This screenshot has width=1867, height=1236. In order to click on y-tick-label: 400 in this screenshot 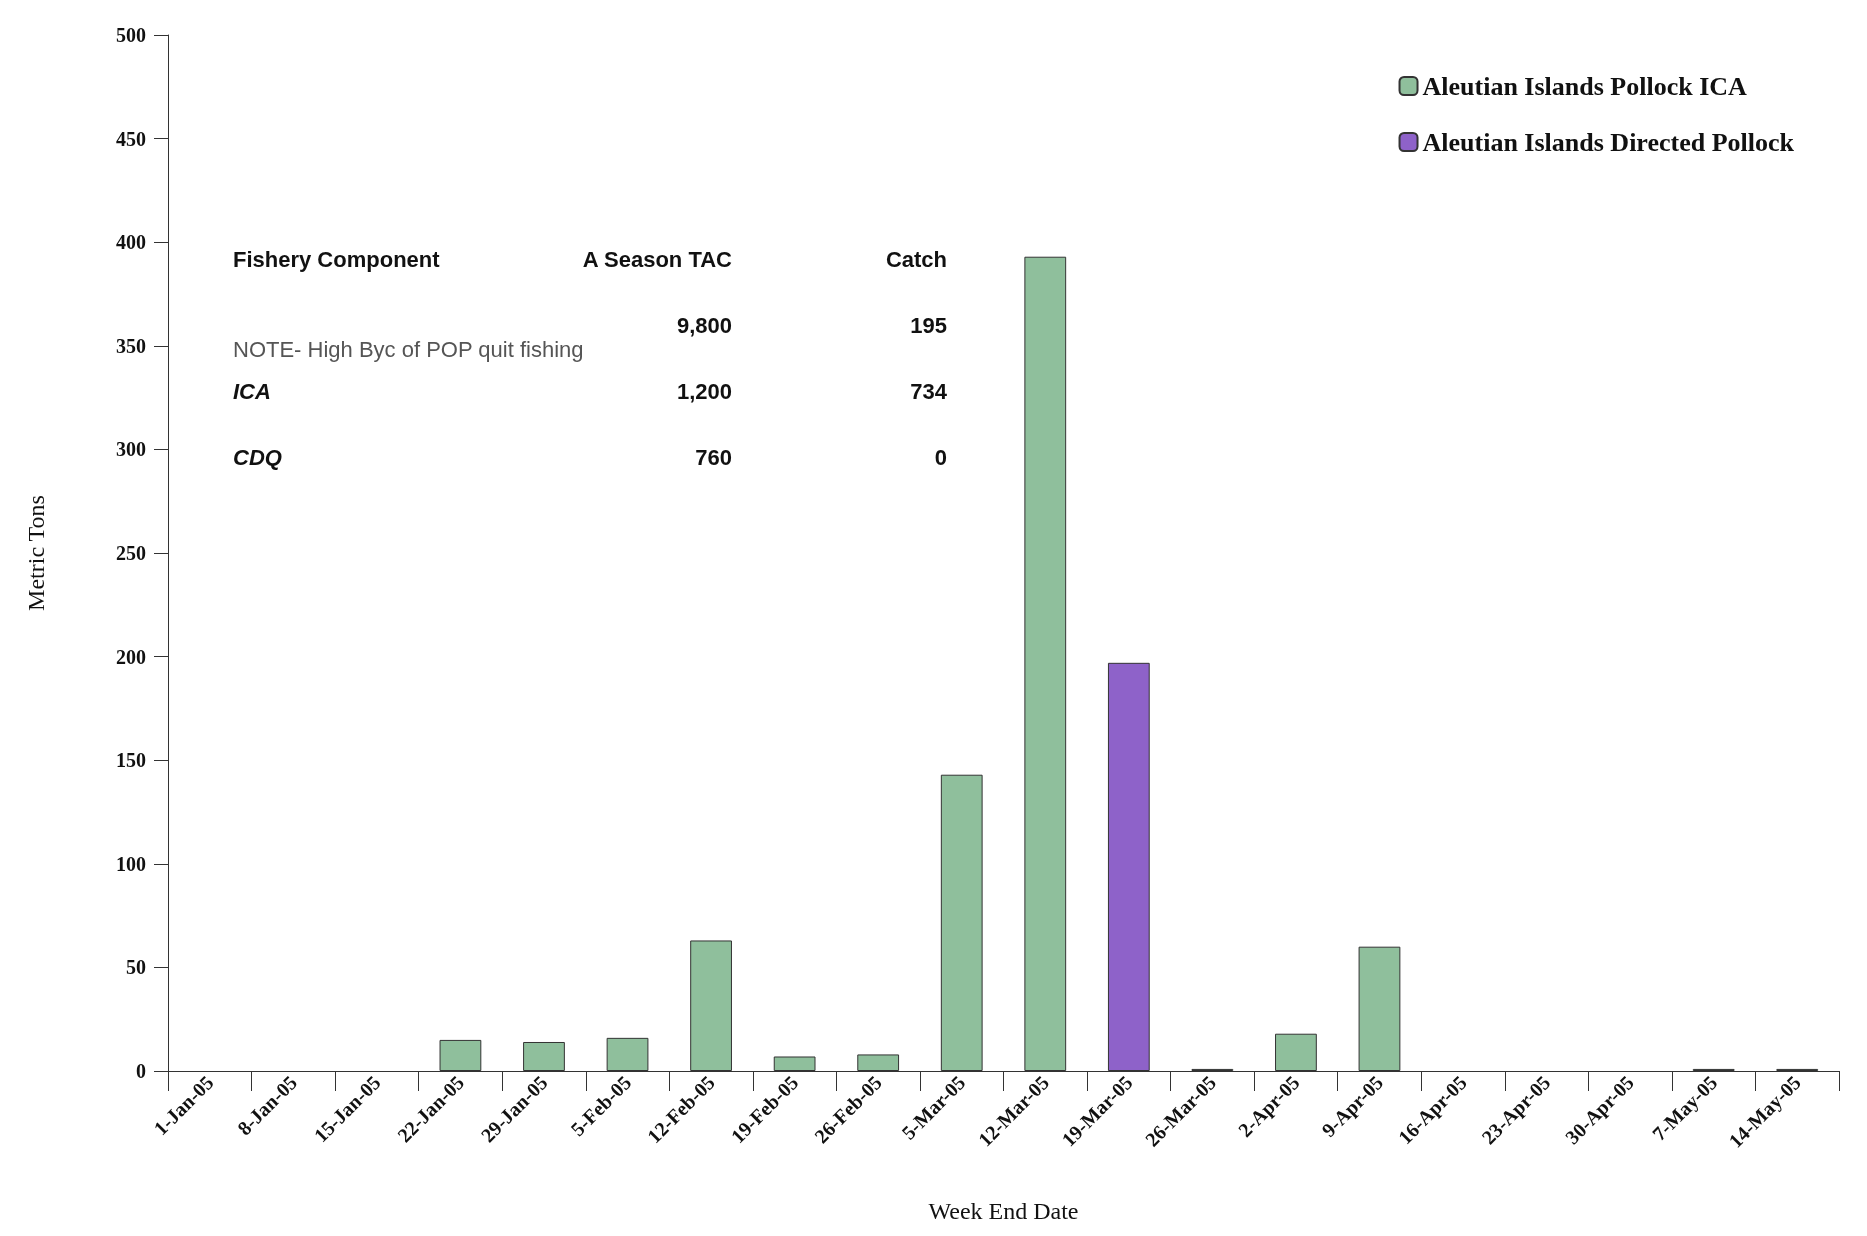, I will do `click(131, 242)`.